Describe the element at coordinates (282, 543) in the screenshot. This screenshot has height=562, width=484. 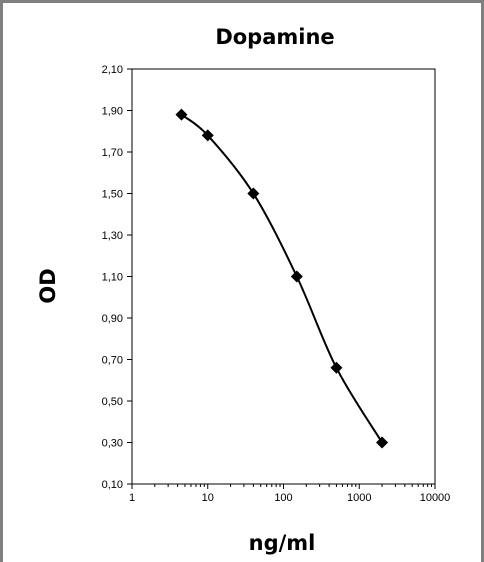
I see `x-axis-title: ng/ml` at that location.